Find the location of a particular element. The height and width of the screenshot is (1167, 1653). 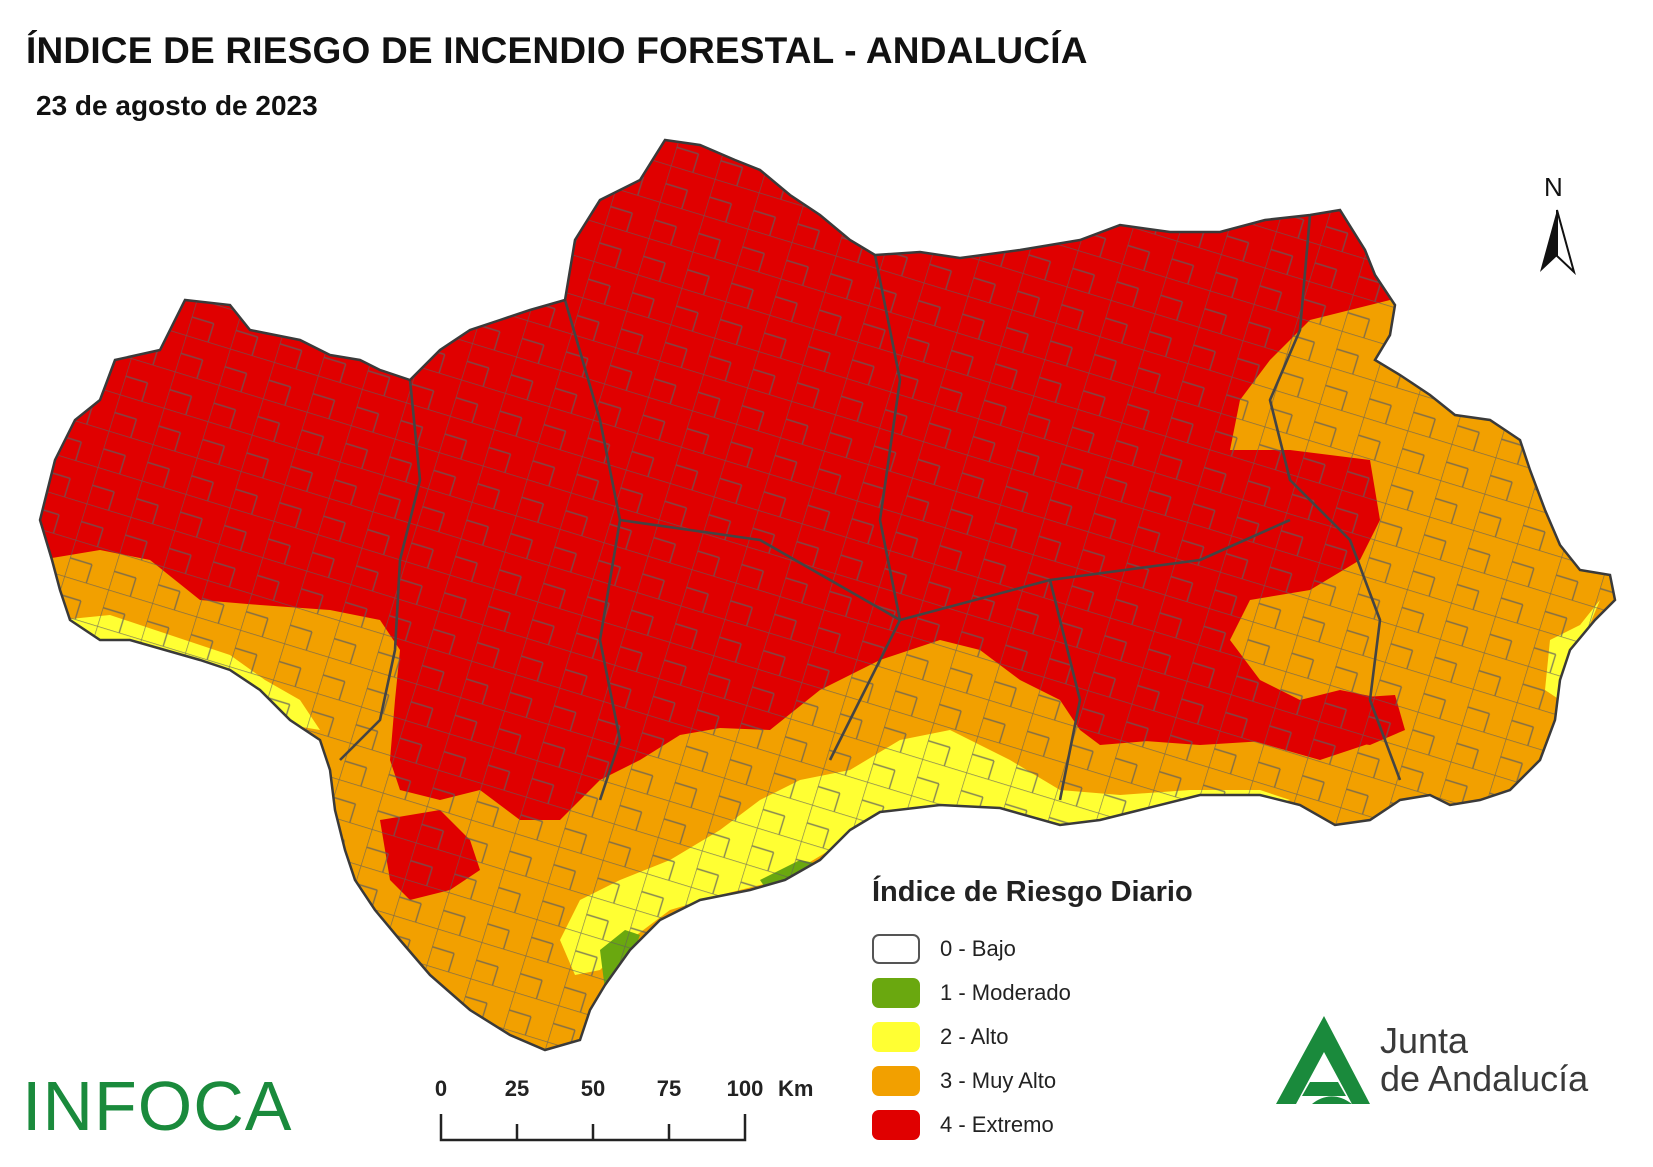

north-label: N is located at coordinates (1553, 187).